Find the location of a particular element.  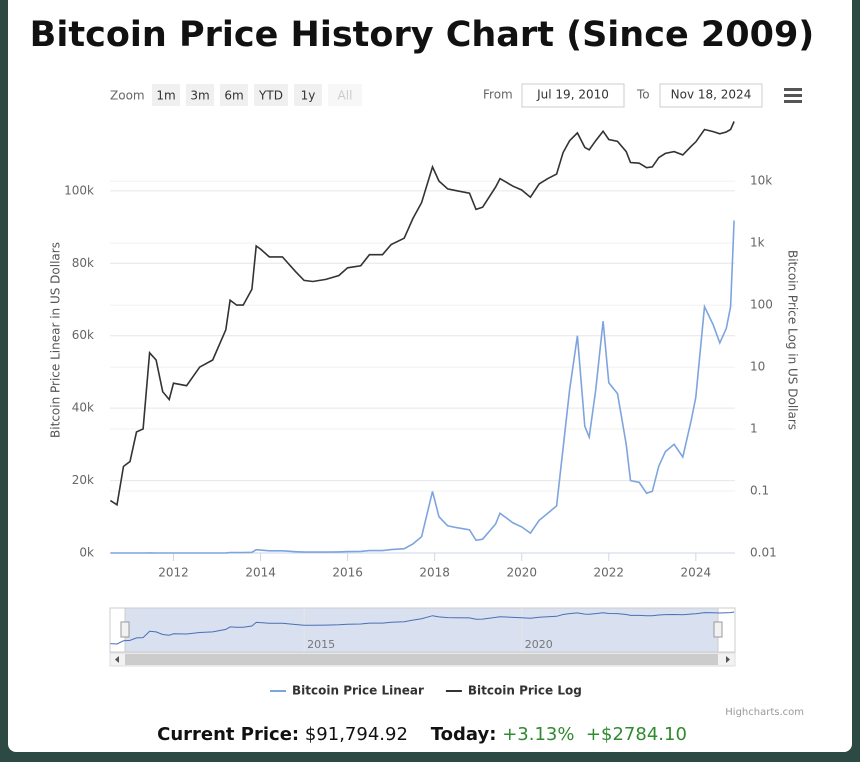

to-label: To is located at coordinates (643, 95).